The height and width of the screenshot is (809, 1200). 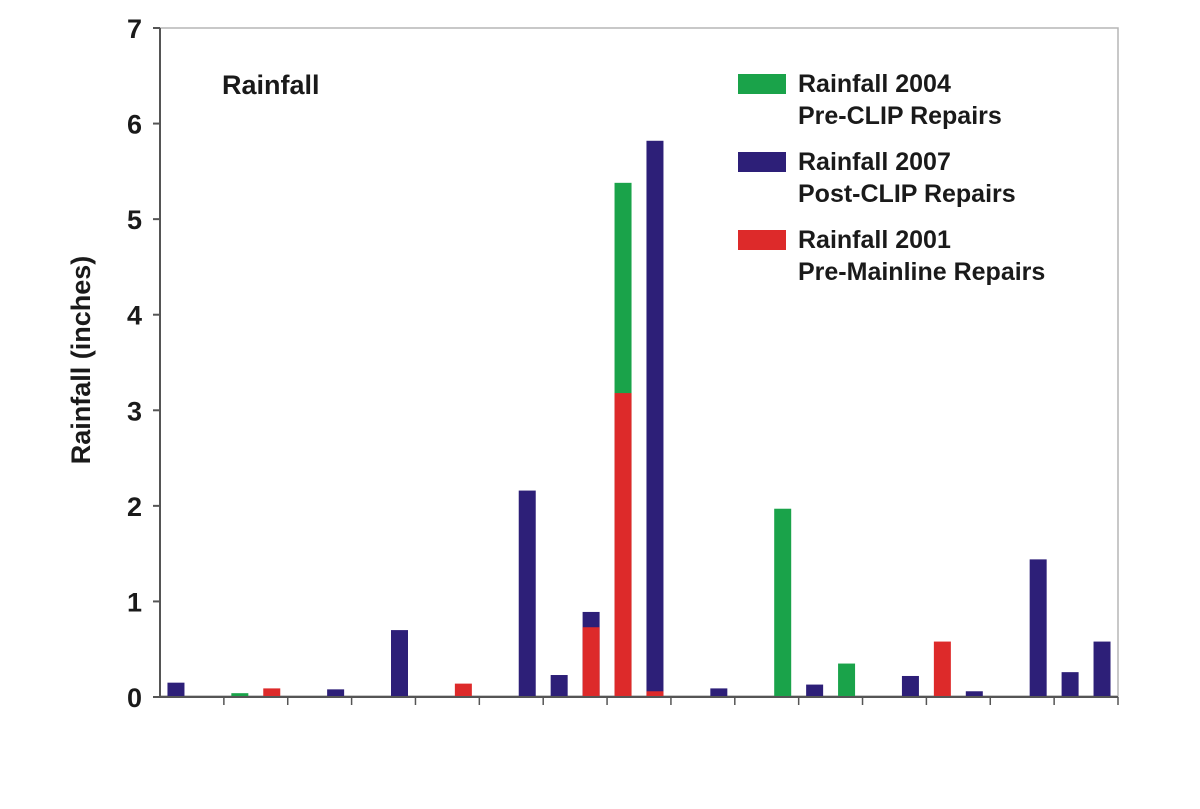 I want to click on y-tick-label: 6, so click(x=134, y=125).